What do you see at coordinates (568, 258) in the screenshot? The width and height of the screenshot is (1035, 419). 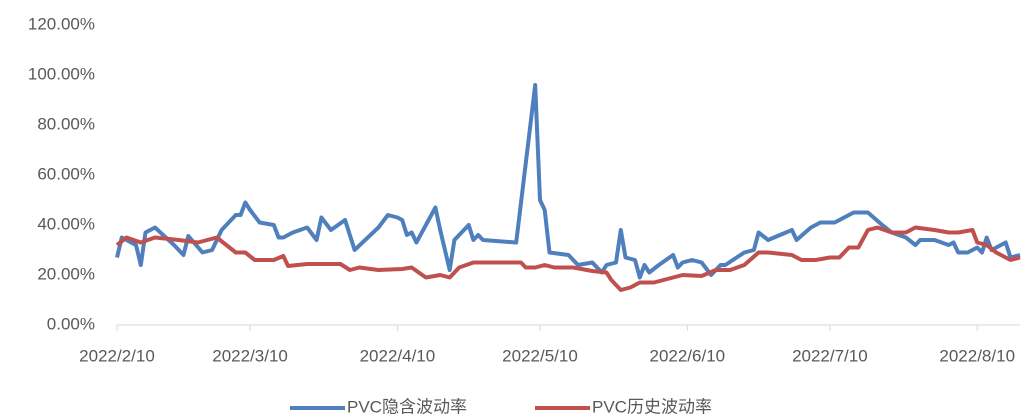 I see `series-line` at bounding box center [568, 258].